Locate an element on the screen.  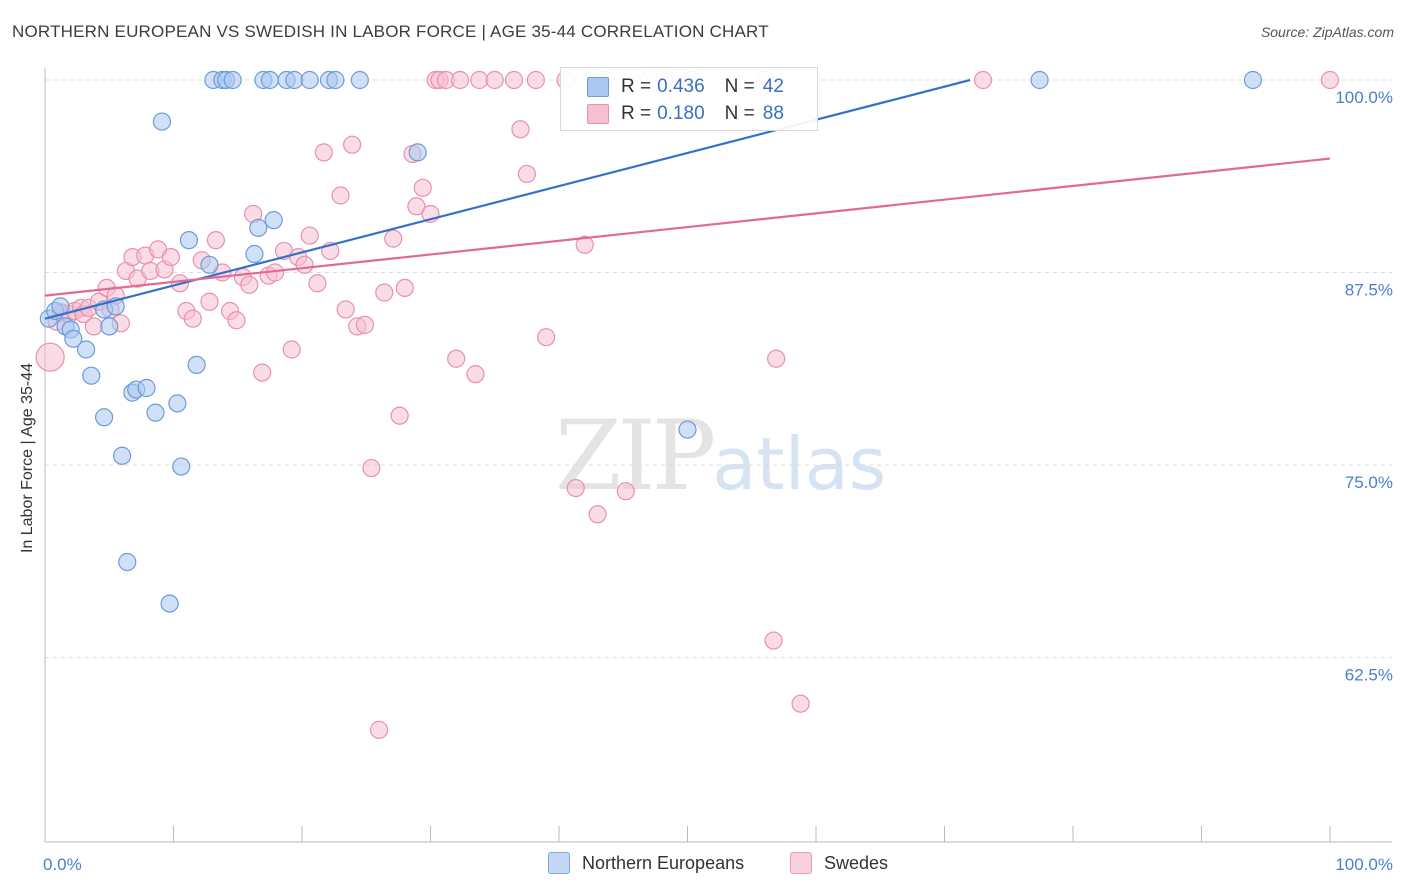
source-label: Source: ZipAtlas.com is located at coordinates (1327, 32).